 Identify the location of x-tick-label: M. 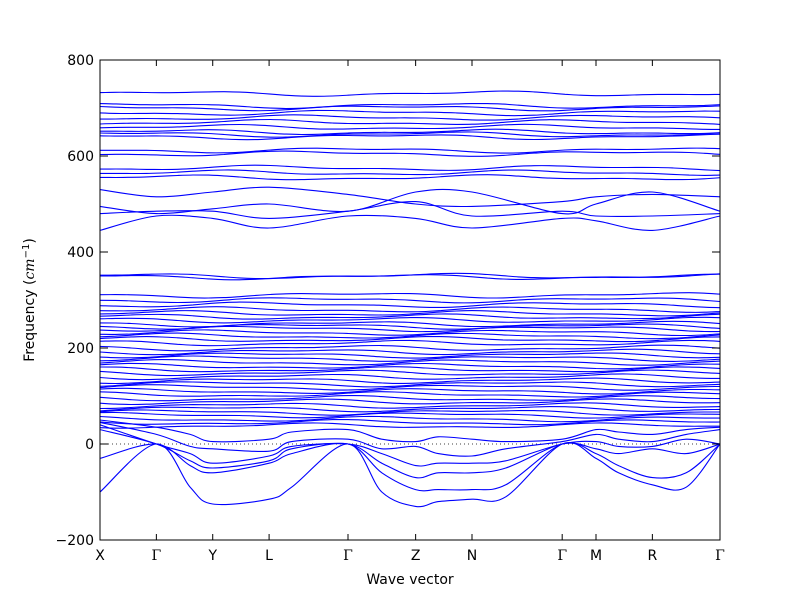
(596, 556).